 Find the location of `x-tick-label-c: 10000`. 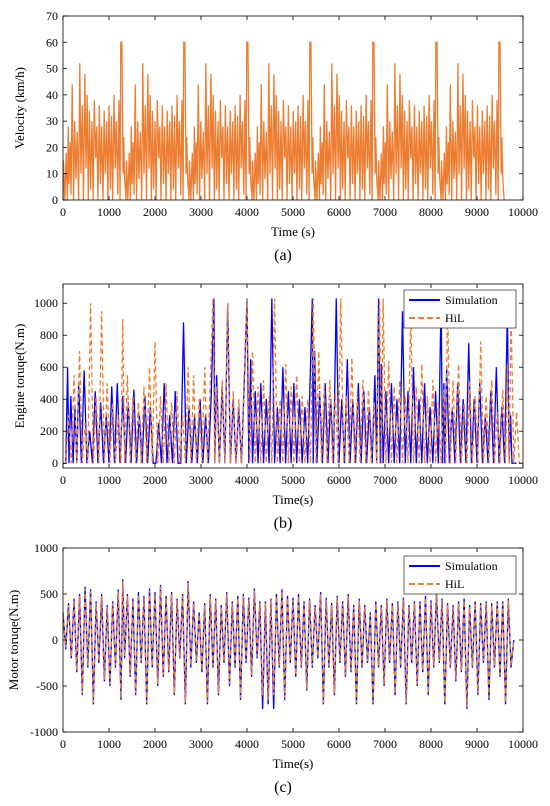

x-tick-label-c: 10000 is located at coordinates (523, 744).